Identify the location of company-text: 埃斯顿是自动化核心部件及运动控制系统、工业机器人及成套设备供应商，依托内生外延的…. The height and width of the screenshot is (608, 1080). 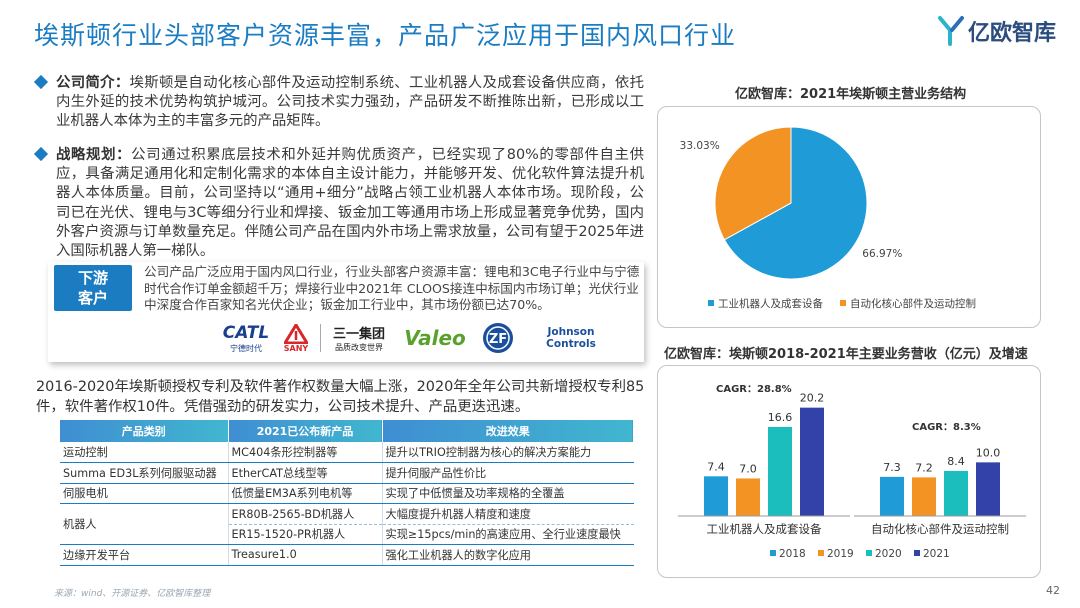
(350, 102).